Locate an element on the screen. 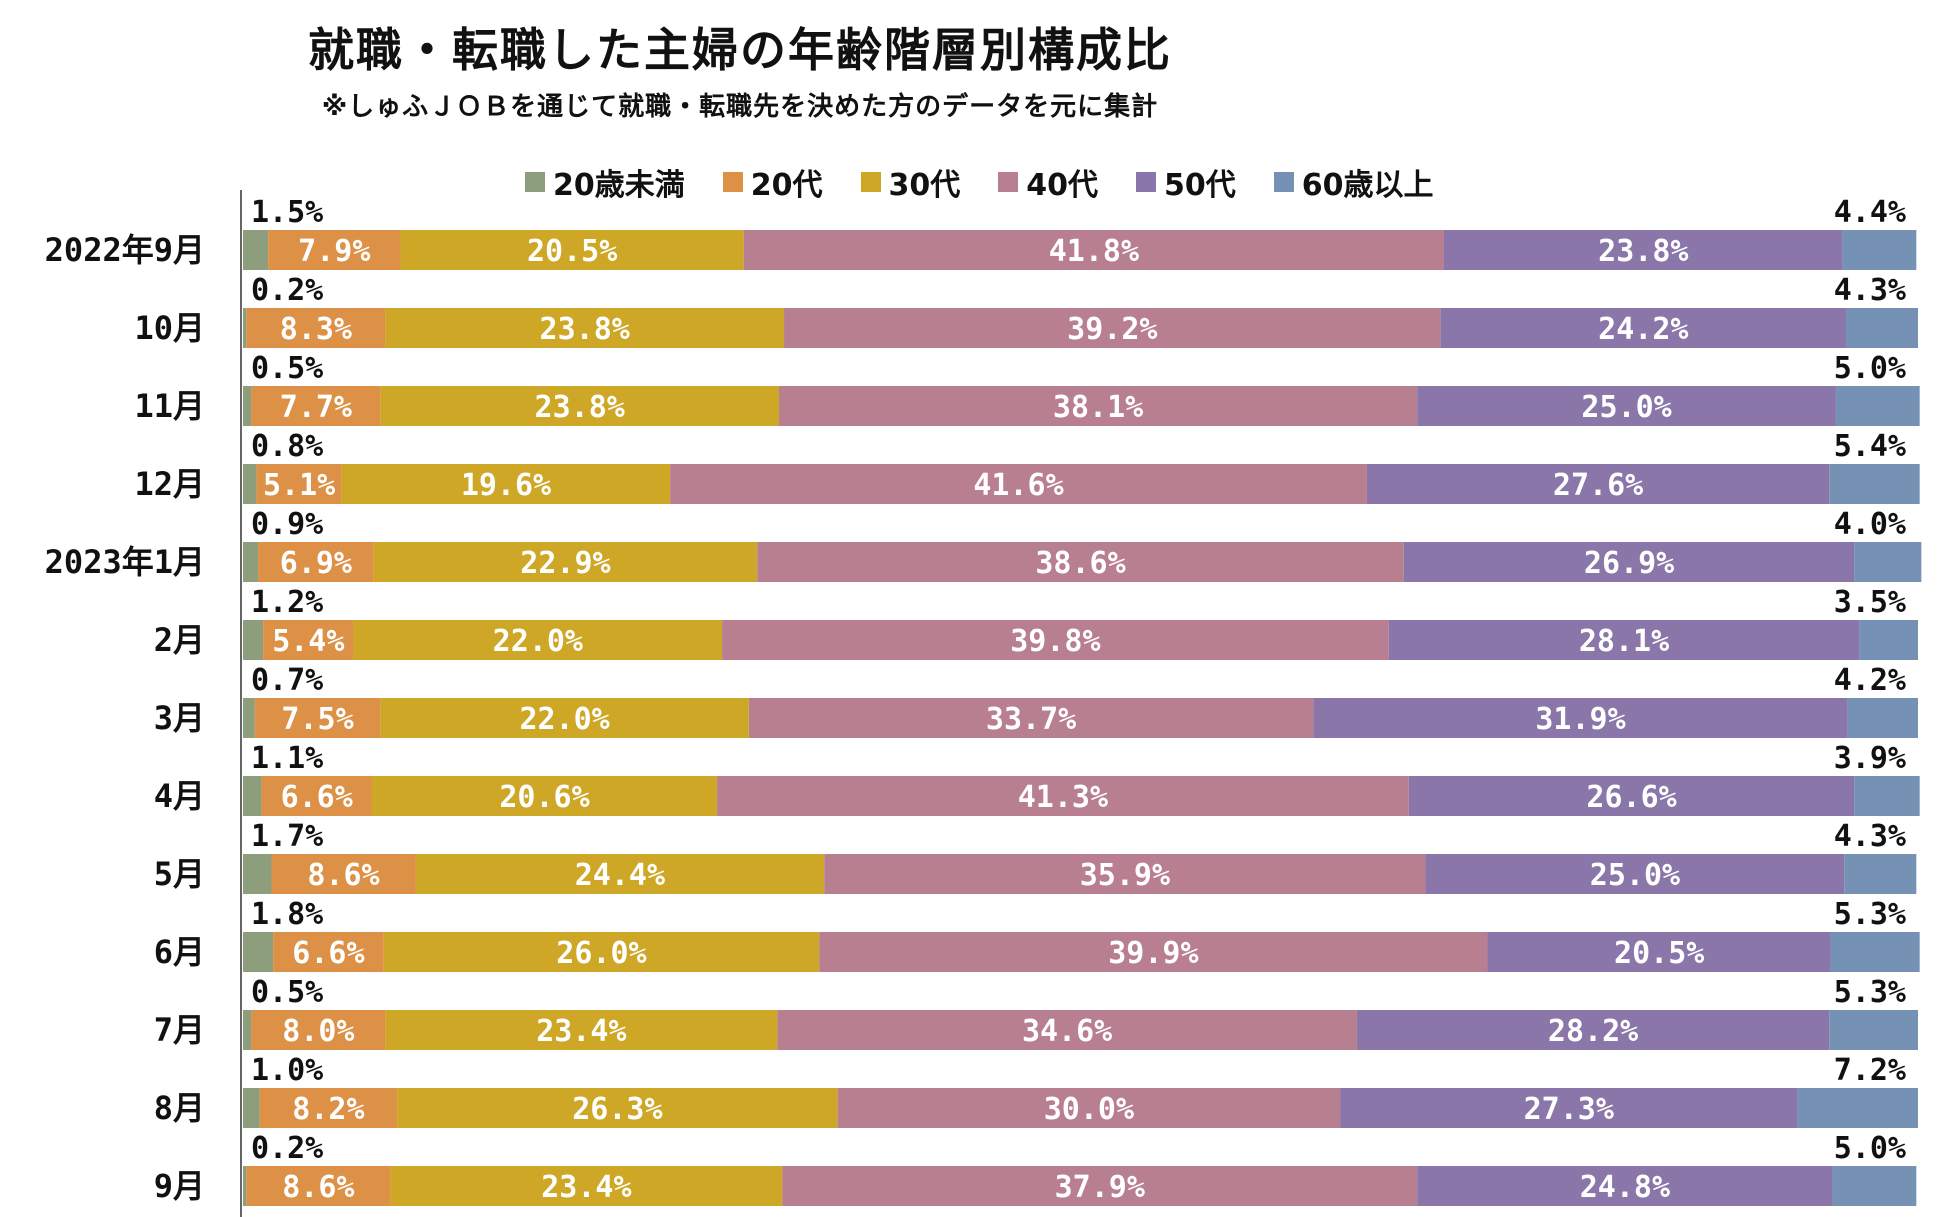 The height and width of the screenshot is (1217, 1950). data-label: 20.5% is located at coordinates (572, 251).